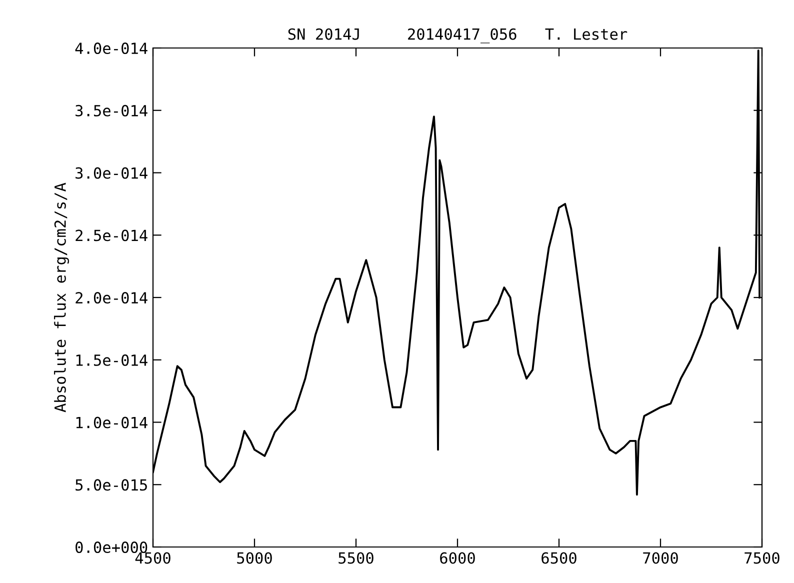 This screenshot has width=794, height=583. I want to click on x-tick-label: 5000, so click(254, 558).